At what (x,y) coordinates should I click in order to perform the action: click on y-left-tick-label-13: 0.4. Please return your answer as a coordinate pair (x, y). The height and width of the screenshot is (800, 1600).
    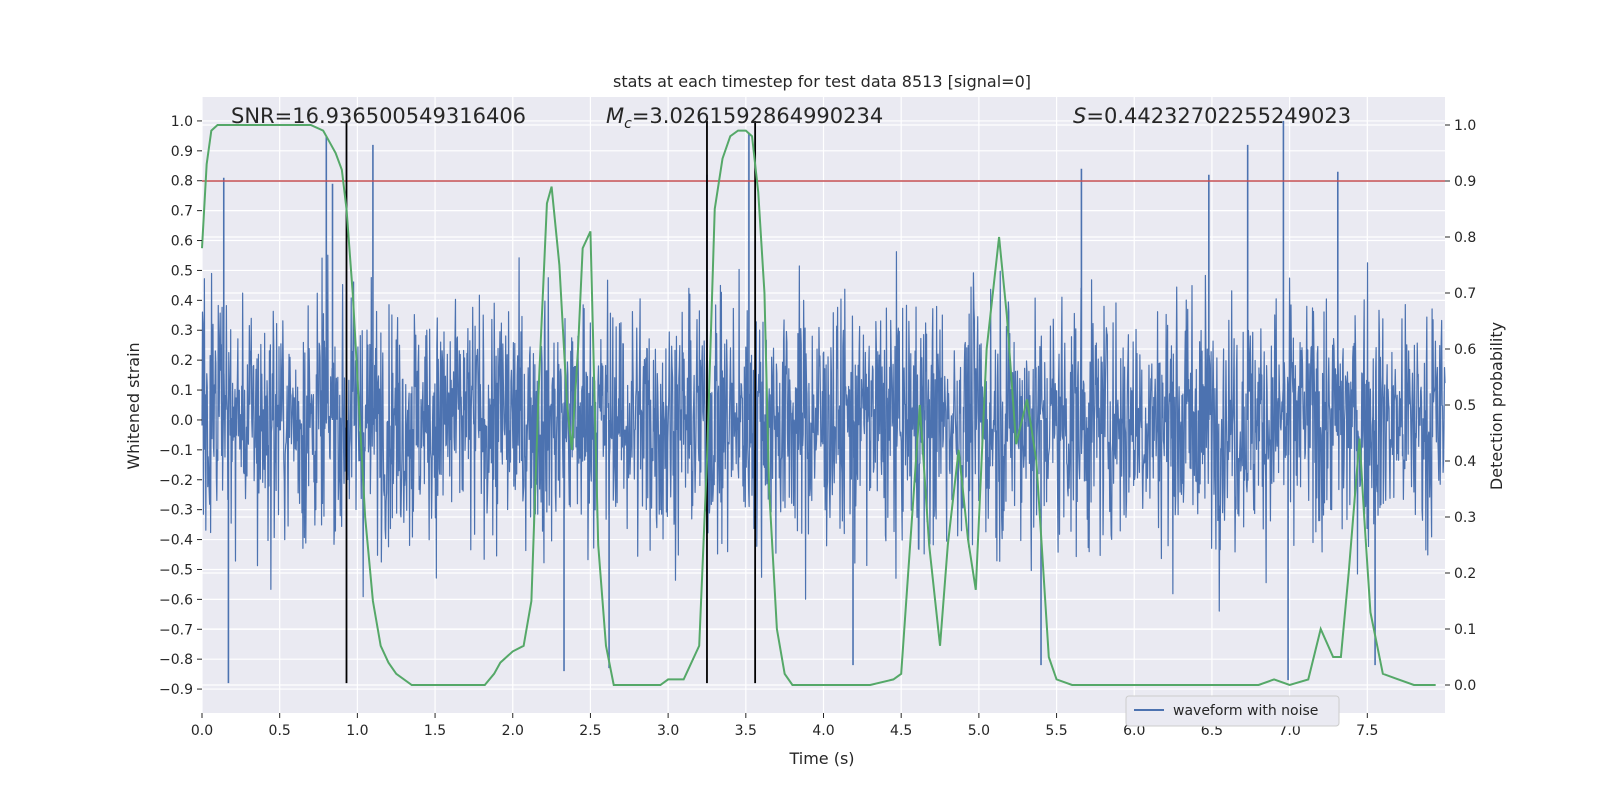
    Looking at the image, I should click on (182, 301).